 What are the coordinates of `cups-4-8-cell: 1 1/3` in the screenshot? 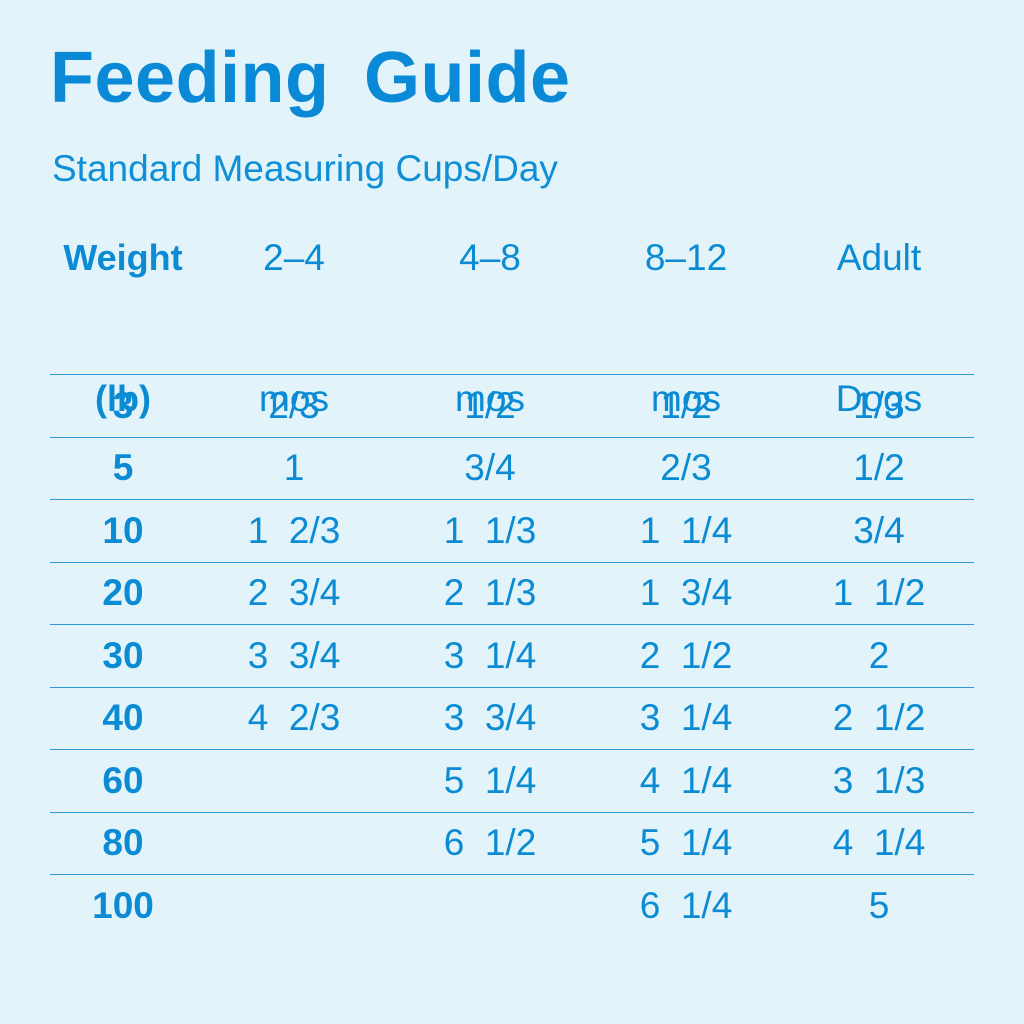 It's located at (490, 530).